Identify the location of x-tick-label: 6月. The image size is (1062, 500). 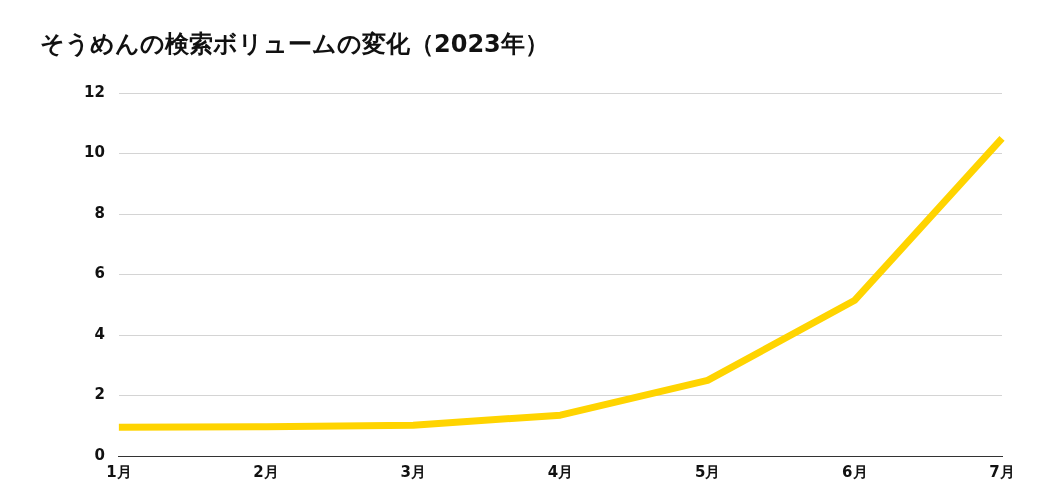
(855, 471).